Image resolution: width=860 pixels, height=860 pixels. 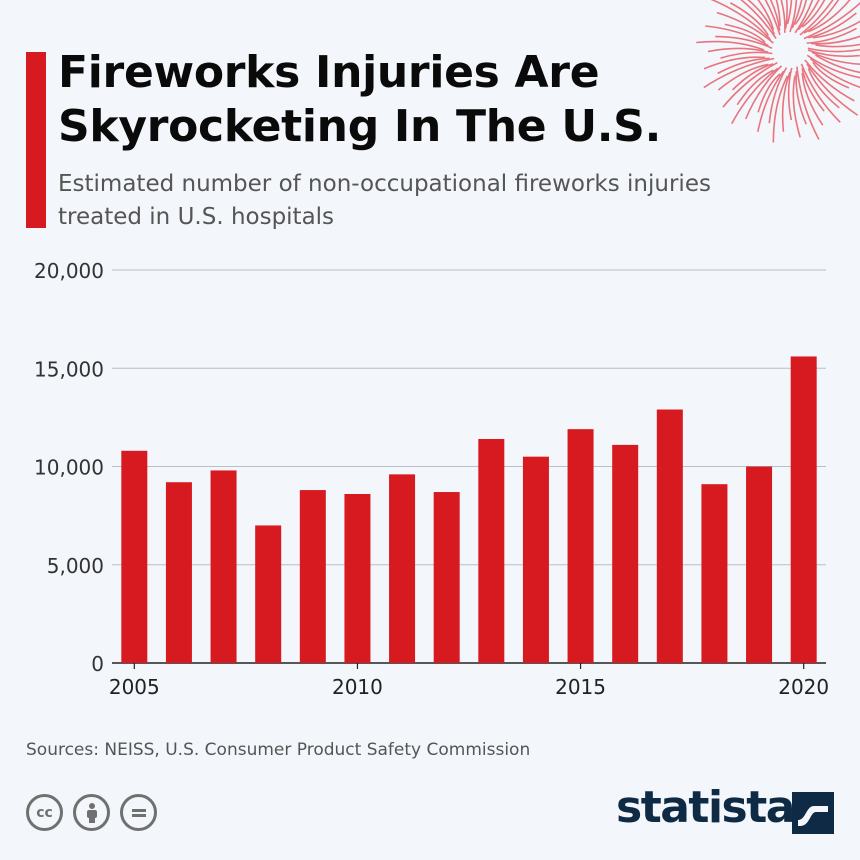 I want to click on bar-2016, so click(x=625, y=553).